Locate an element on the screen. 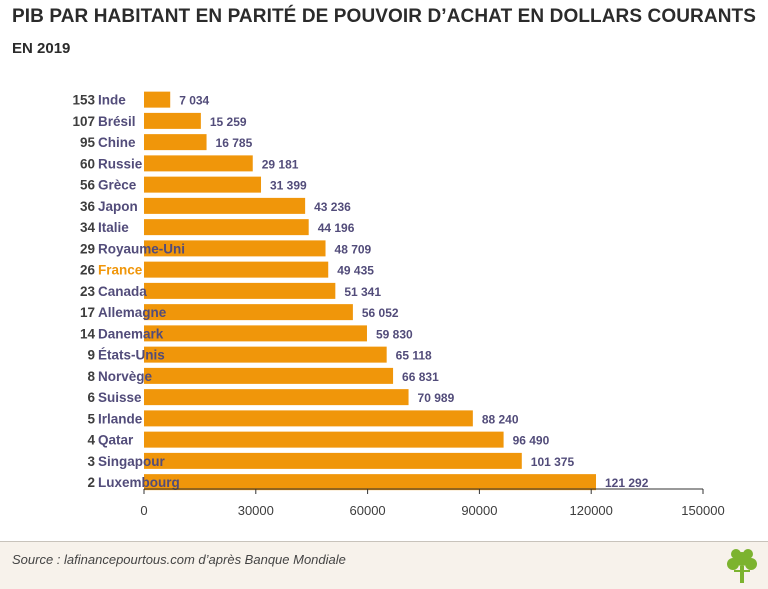  value-label: 88 240 is located at coordinates (500, 419).